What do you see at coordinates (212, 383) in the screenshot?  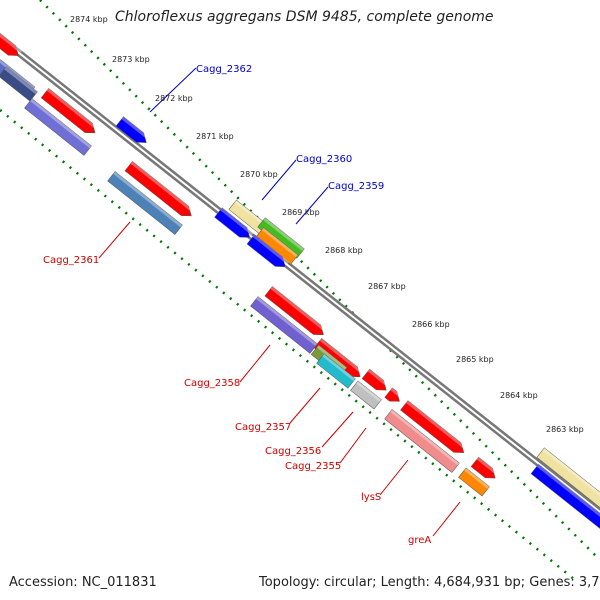 I see `gene-label-lower: Cagg_2358` at bounding box center [212, 383].